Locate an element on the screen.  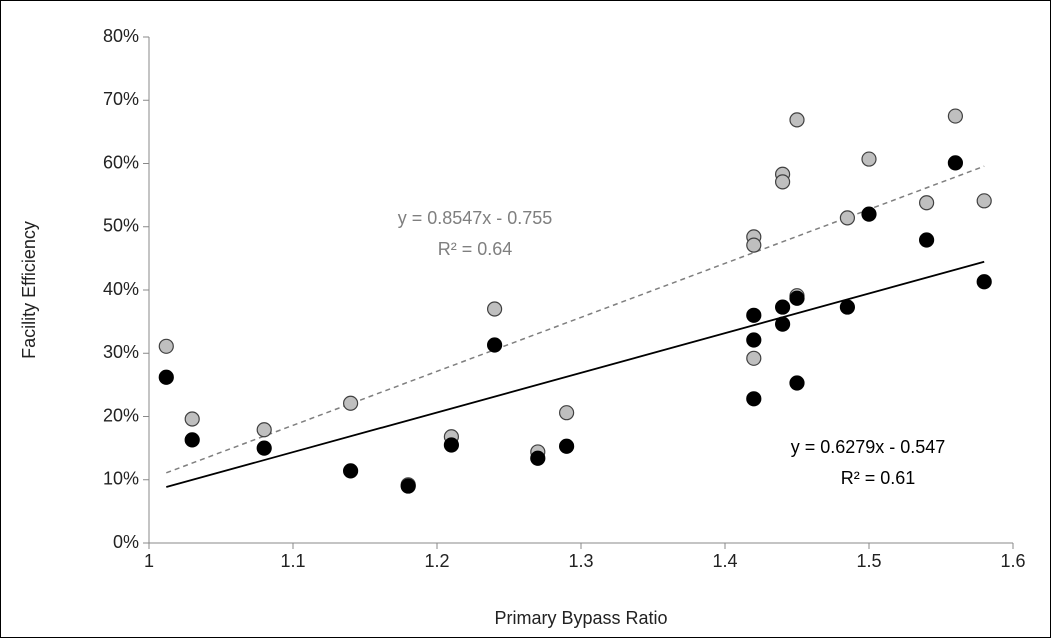
y-tick-label: 50% is located at coordinates (121, 226).